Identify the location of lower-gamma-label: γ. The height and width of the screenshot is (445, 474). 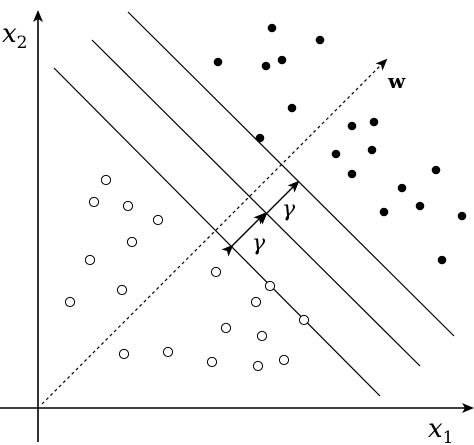
(259, 243).